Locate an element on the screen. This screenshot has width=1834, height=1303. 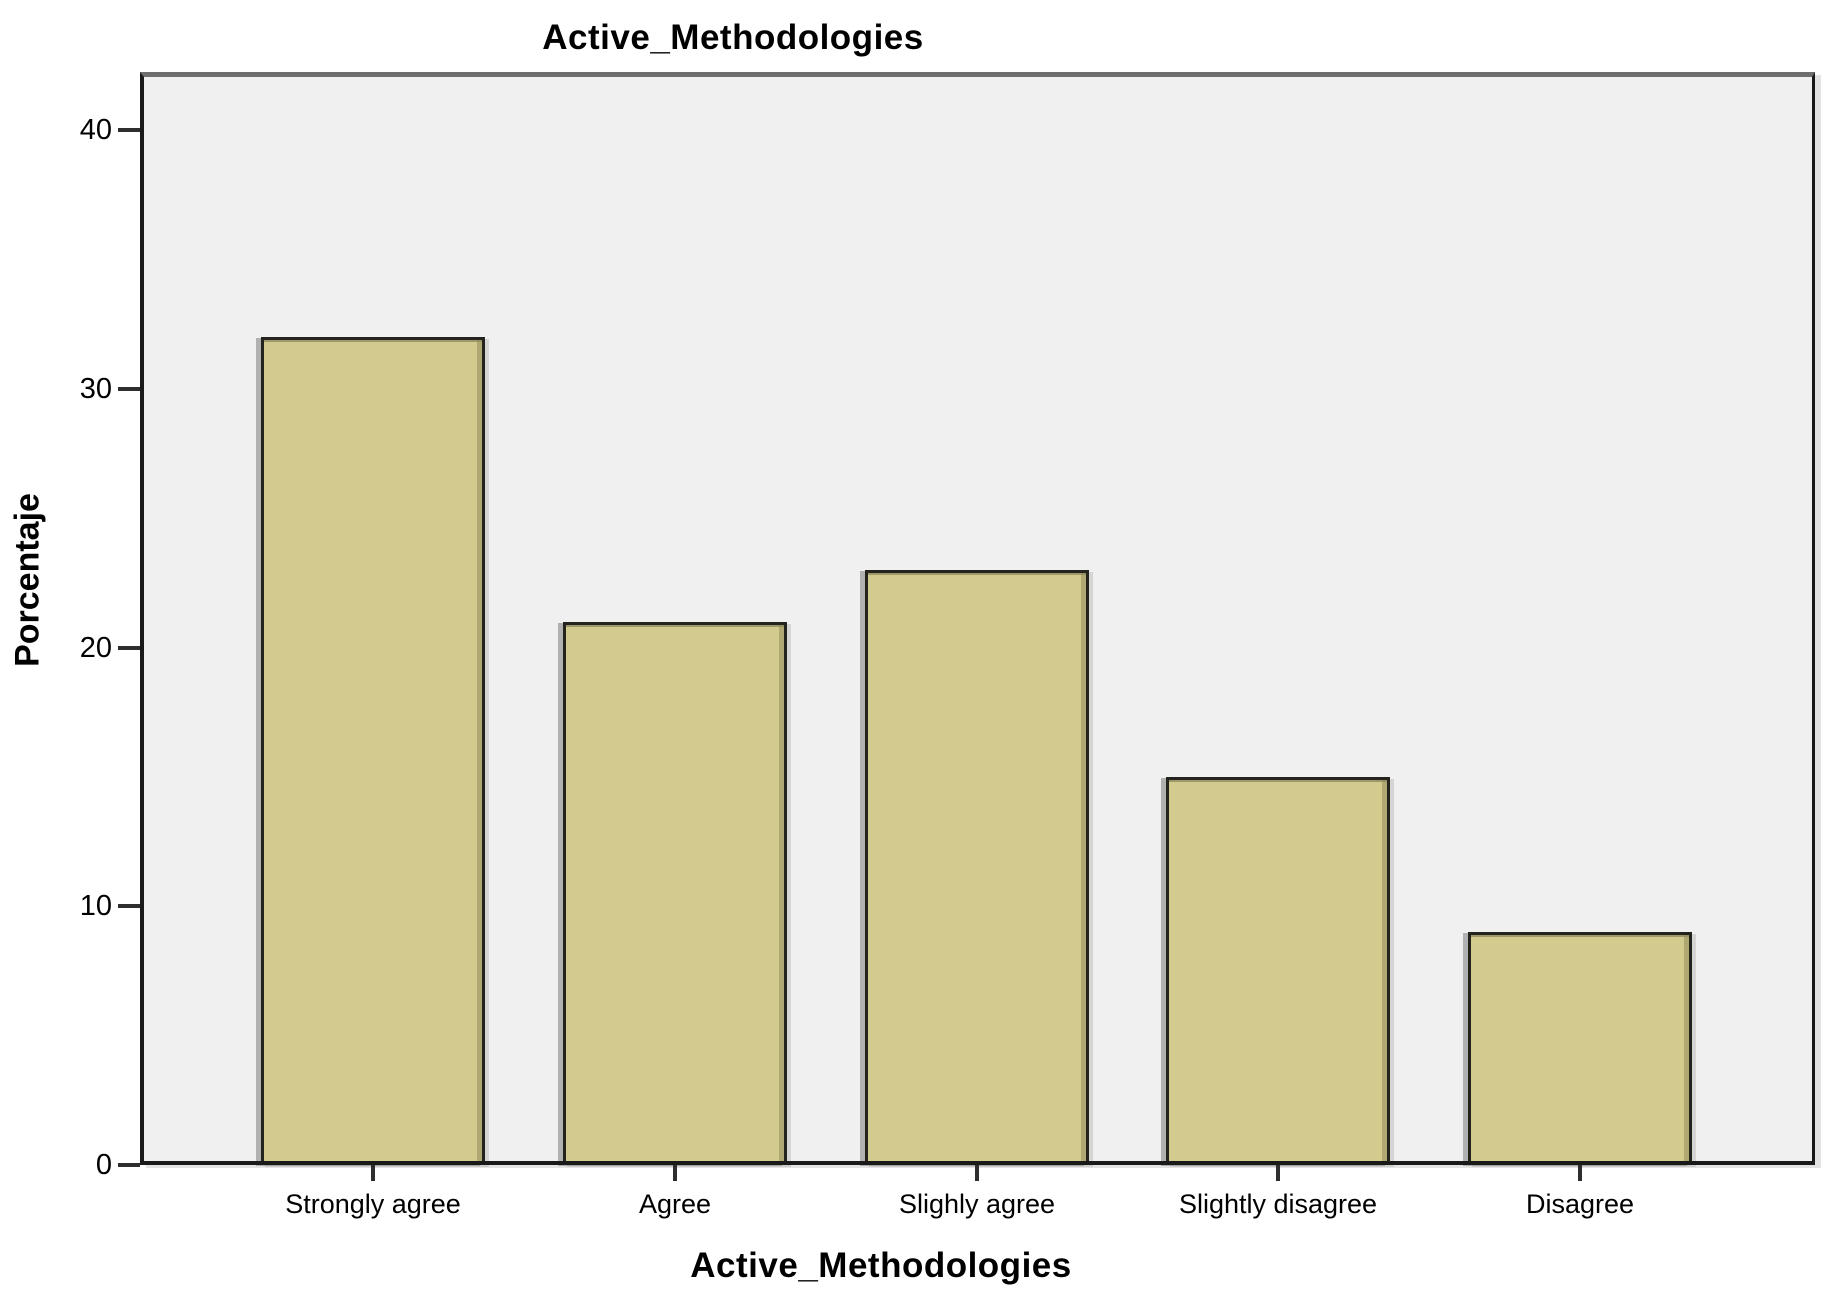
chart-title: Active_Methodologies is located at coordinates (733, 37).